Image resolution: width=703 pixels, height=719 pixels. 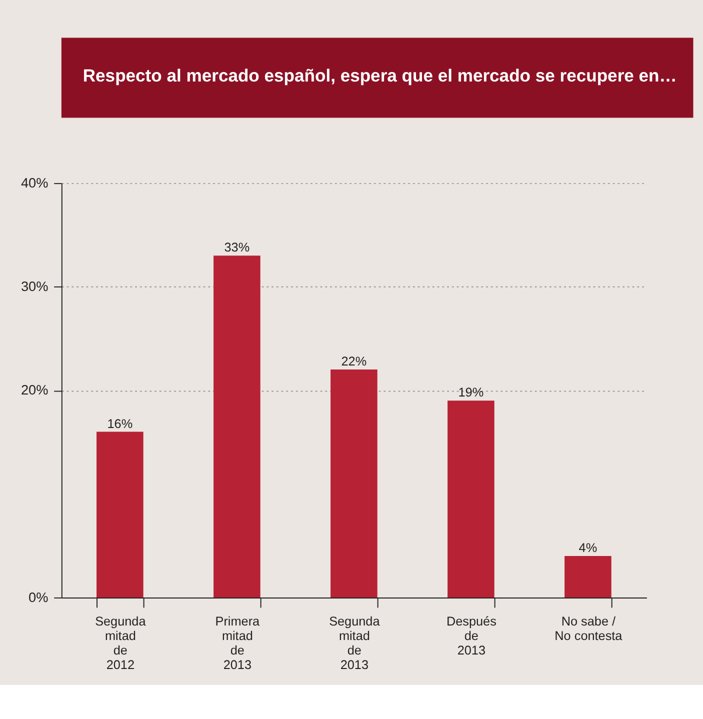 What do you see at coordinates (237, 247) in the screenshot?
I see `data-label: 33%` at bounding box center [237, 247].